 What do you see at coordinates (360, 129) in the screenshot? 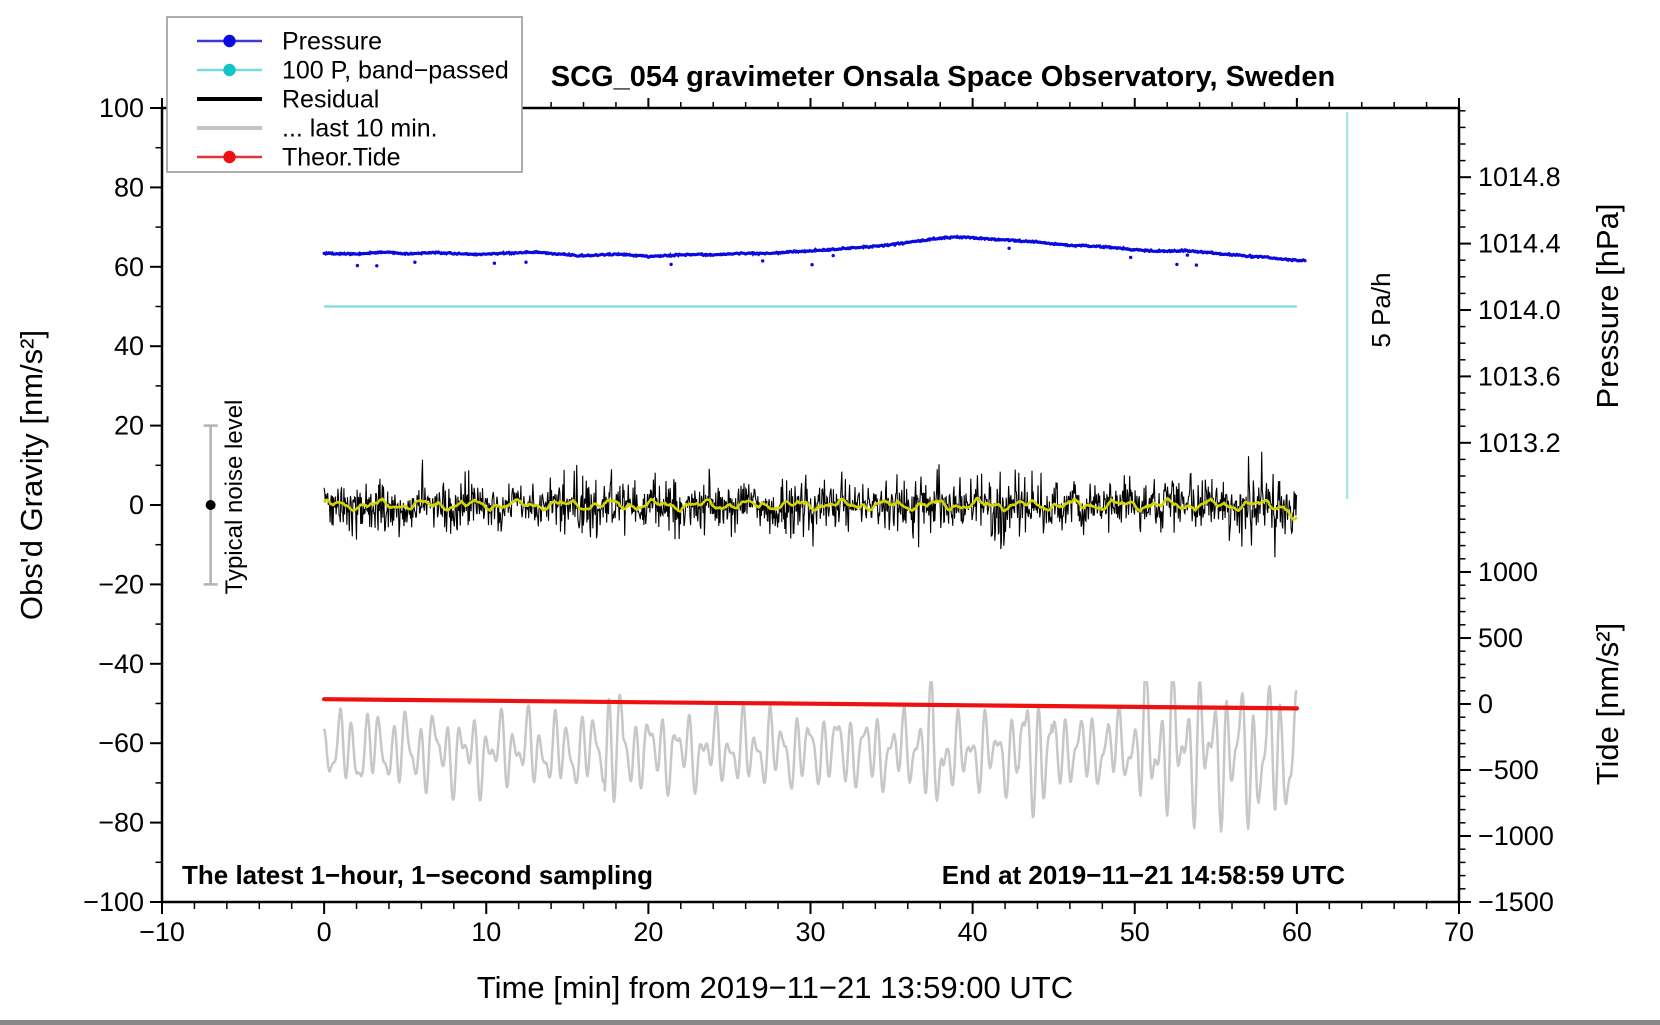
I see `legend-item-label: ... last 10 min.` at bounding box center [360, 129].